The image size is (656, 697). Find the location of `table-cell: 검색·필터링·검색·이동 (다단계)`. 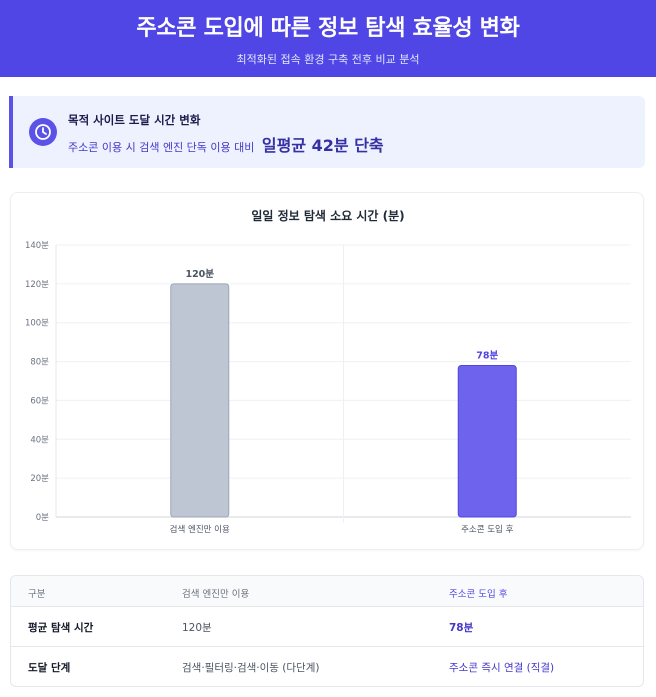

table-cell: 검색·필터링·검색·이동 (다단계) is located at coordinates (251, 668).